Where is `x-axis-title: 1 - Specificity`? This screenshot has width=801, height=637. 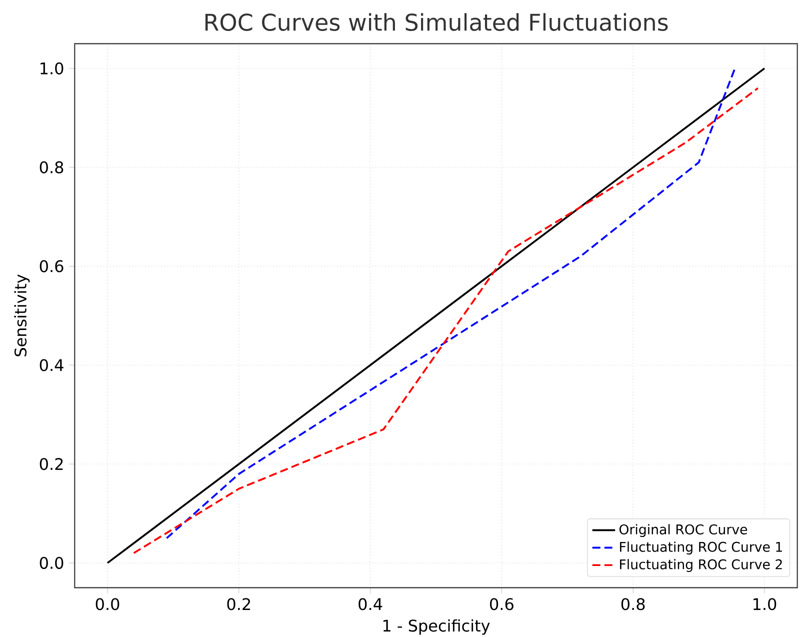 x-axis-title: 1 - Specificity is located at coordinates (436, 627).